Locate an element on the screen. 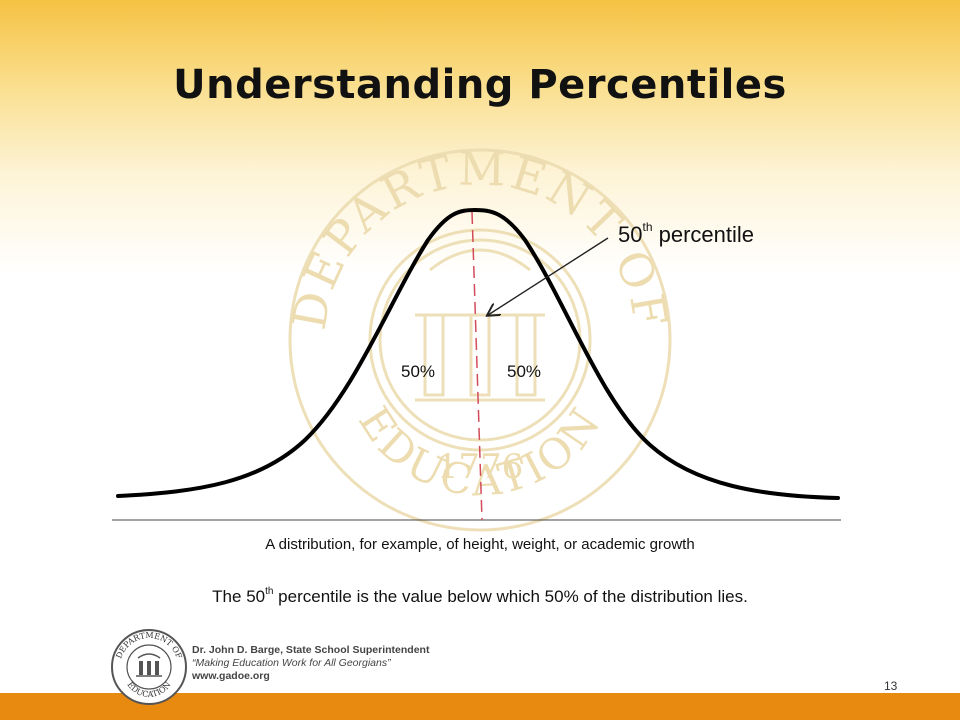 This screenshot has width=960, height=720. left-percent-label: 50% is located at coordinates (418, 371).